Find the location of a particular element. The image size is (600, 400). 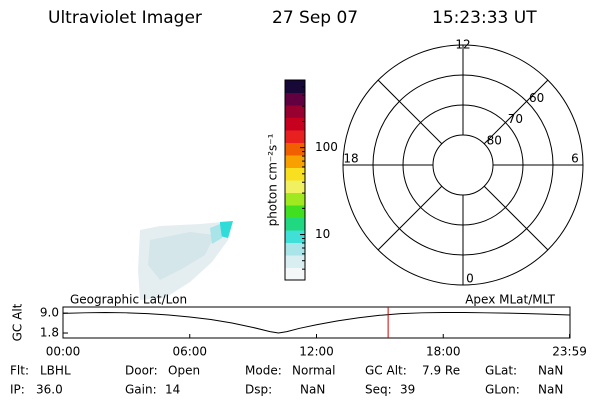

status-label: GLon: is located at coordinates (502, 390).